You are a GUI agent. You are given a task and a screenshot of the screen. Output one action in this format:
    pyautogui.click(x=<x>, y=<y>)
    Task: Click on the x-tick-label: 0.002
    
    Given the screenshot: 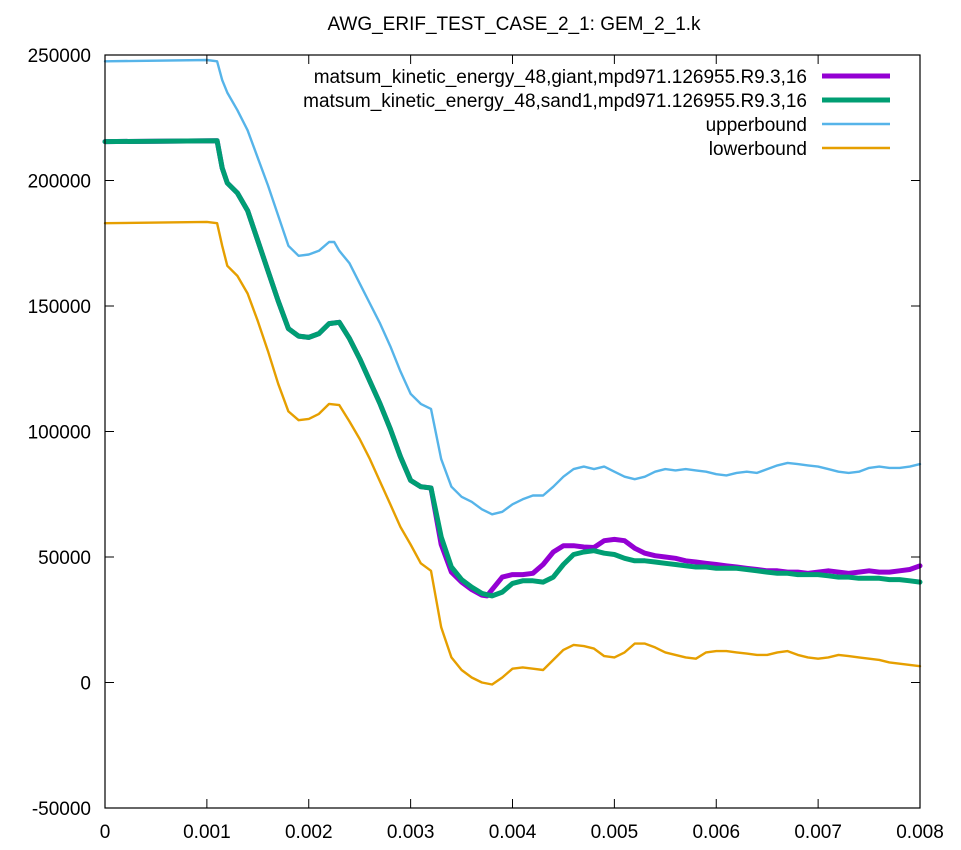 What is the action you would take?
    pyautogui.click(x=309, y=832)
    